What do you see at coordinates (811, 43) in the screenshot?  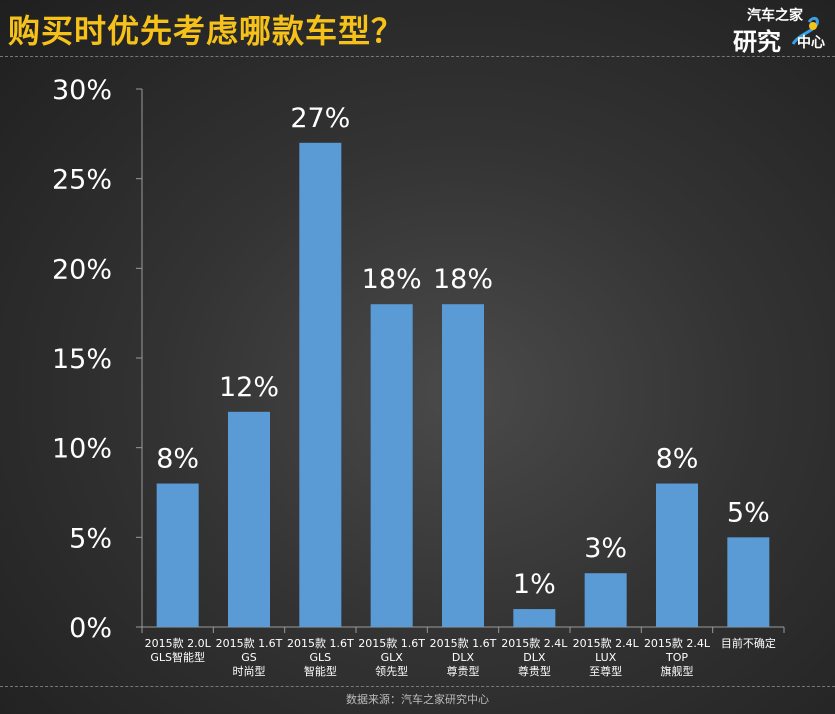 I see `logo-text-3: 中心` at bounding box center [811, 43].